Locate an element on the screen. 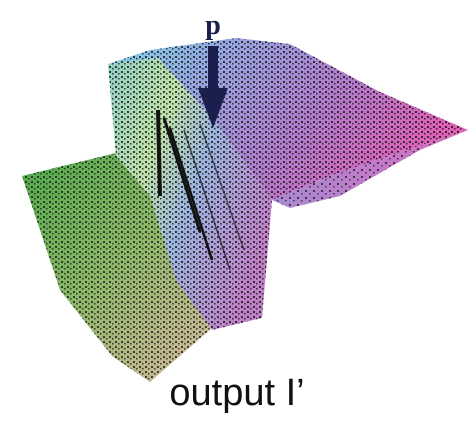  crease-lines is located at coordinates (200, 190).